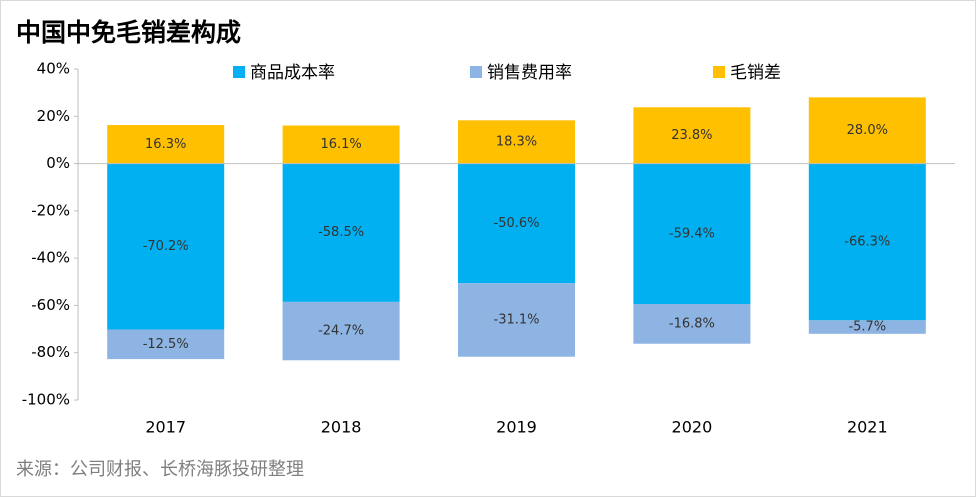 This screenshot has height=497, width=976. I want to click on data-label: 16.3%, so click(165, 144).